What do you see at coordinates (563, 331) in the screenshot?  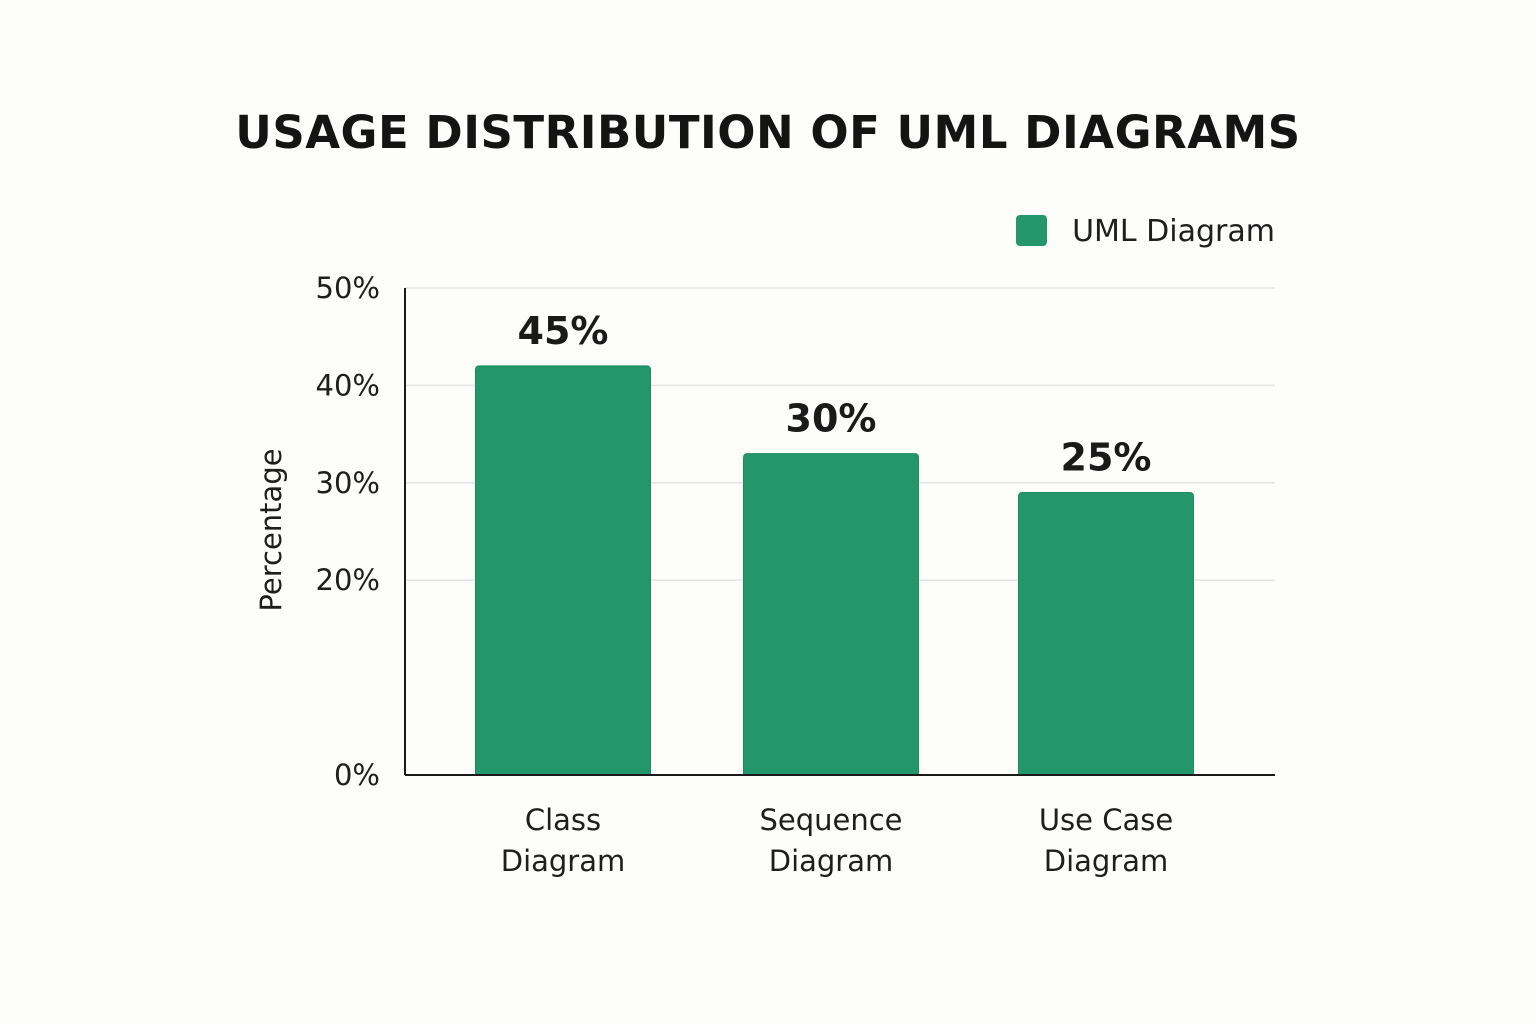 I see `data-label: 45%` at bounding box center [563, 331].